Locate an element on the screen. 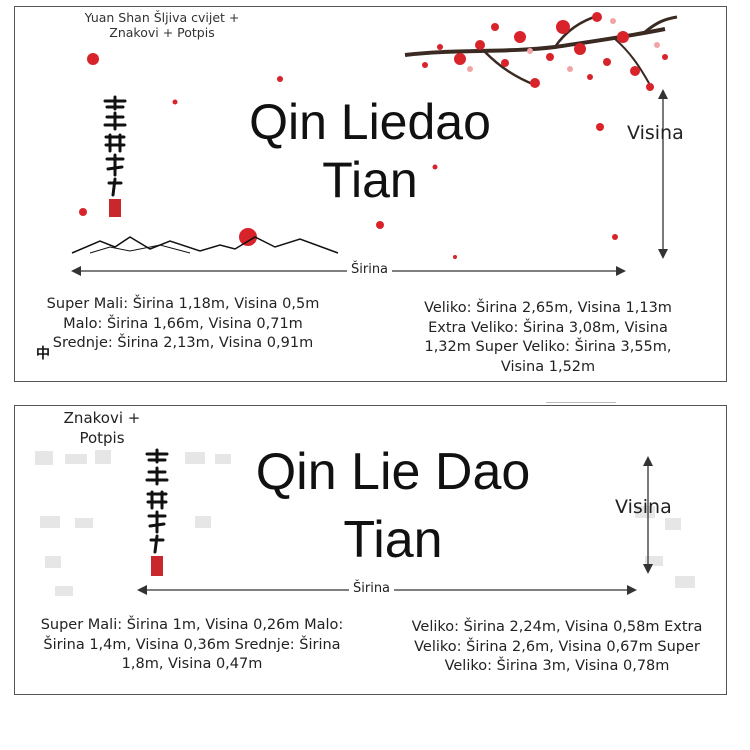 This screenshot has height=750, width=750. divider-mark is located at coordinates (581, 402).